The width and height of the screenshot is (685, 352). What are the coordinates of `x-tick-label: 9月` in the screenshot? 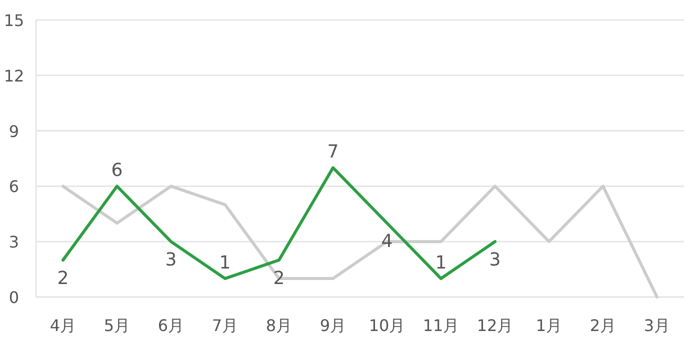 It's located at (333, 325).